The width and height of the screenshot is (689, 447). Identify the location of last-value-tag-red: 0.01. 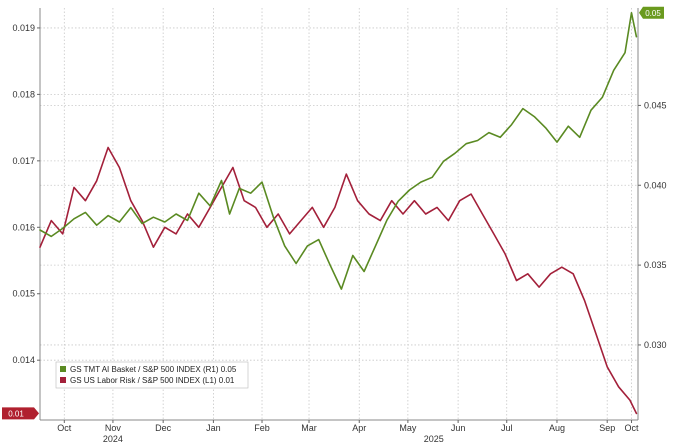
(20, 413).